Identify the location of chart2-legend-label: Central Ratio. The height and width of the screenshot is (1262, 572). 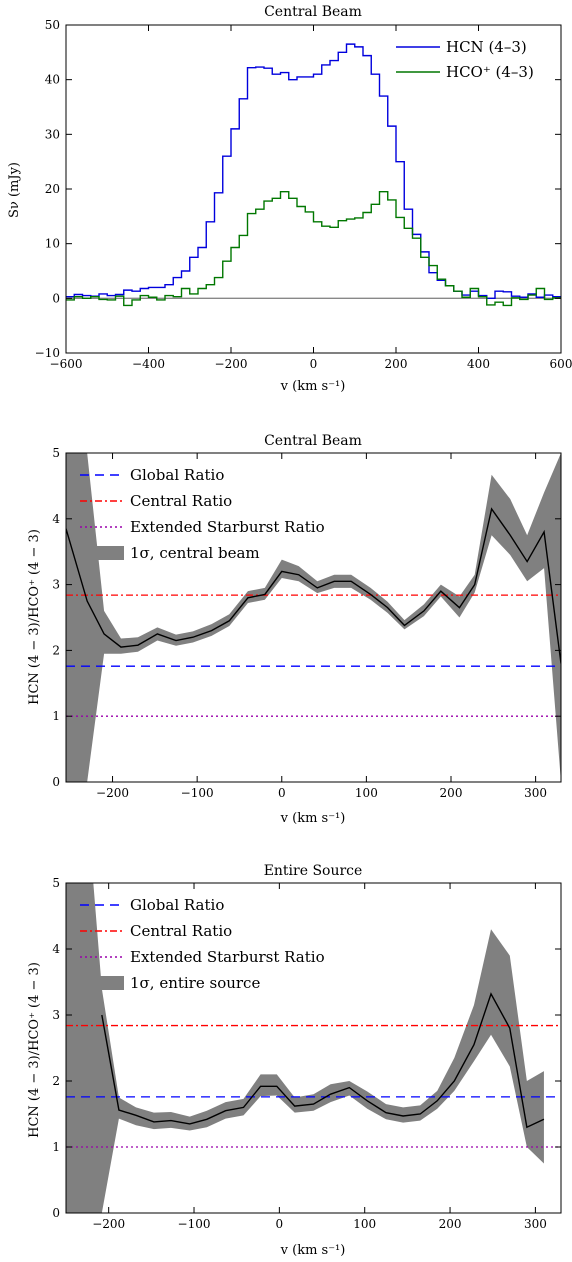
(181, 501).